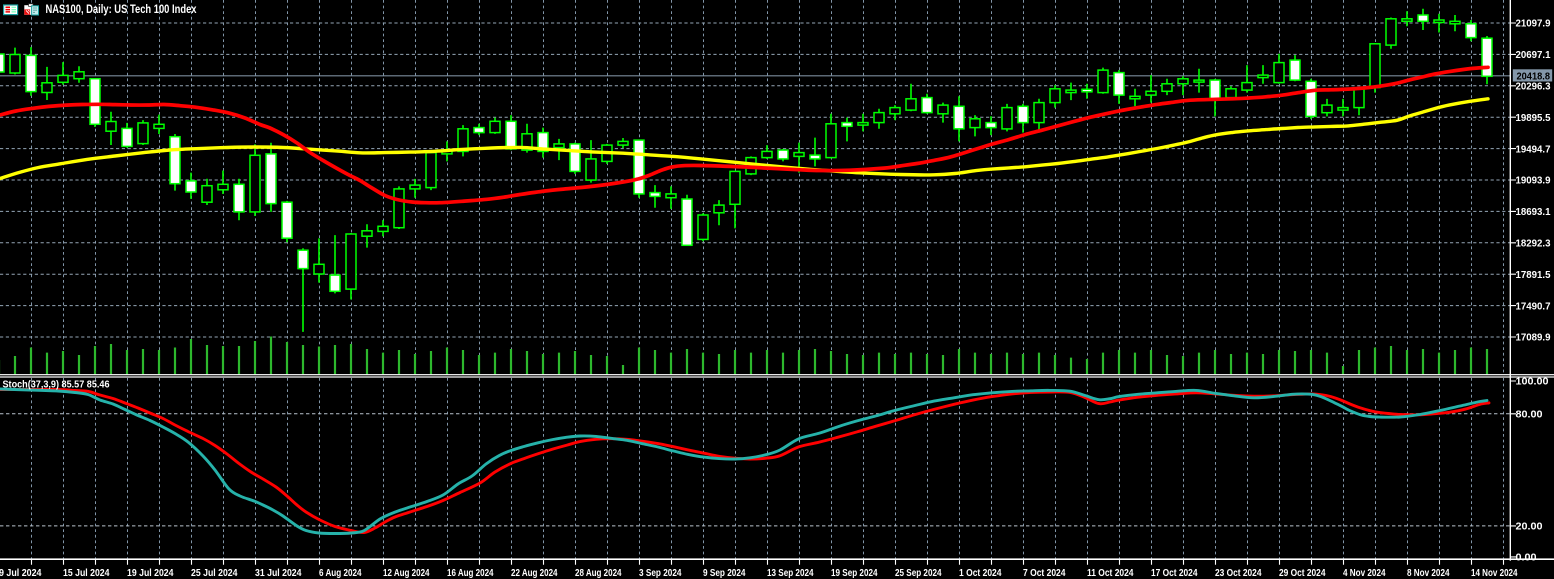 The height and width of the screenshot is (579, 1554). What do you see at coordinates (1534, 77) in the screenshot?
I see `svg-text: 20418.8` at bounding box center [1534, 77].